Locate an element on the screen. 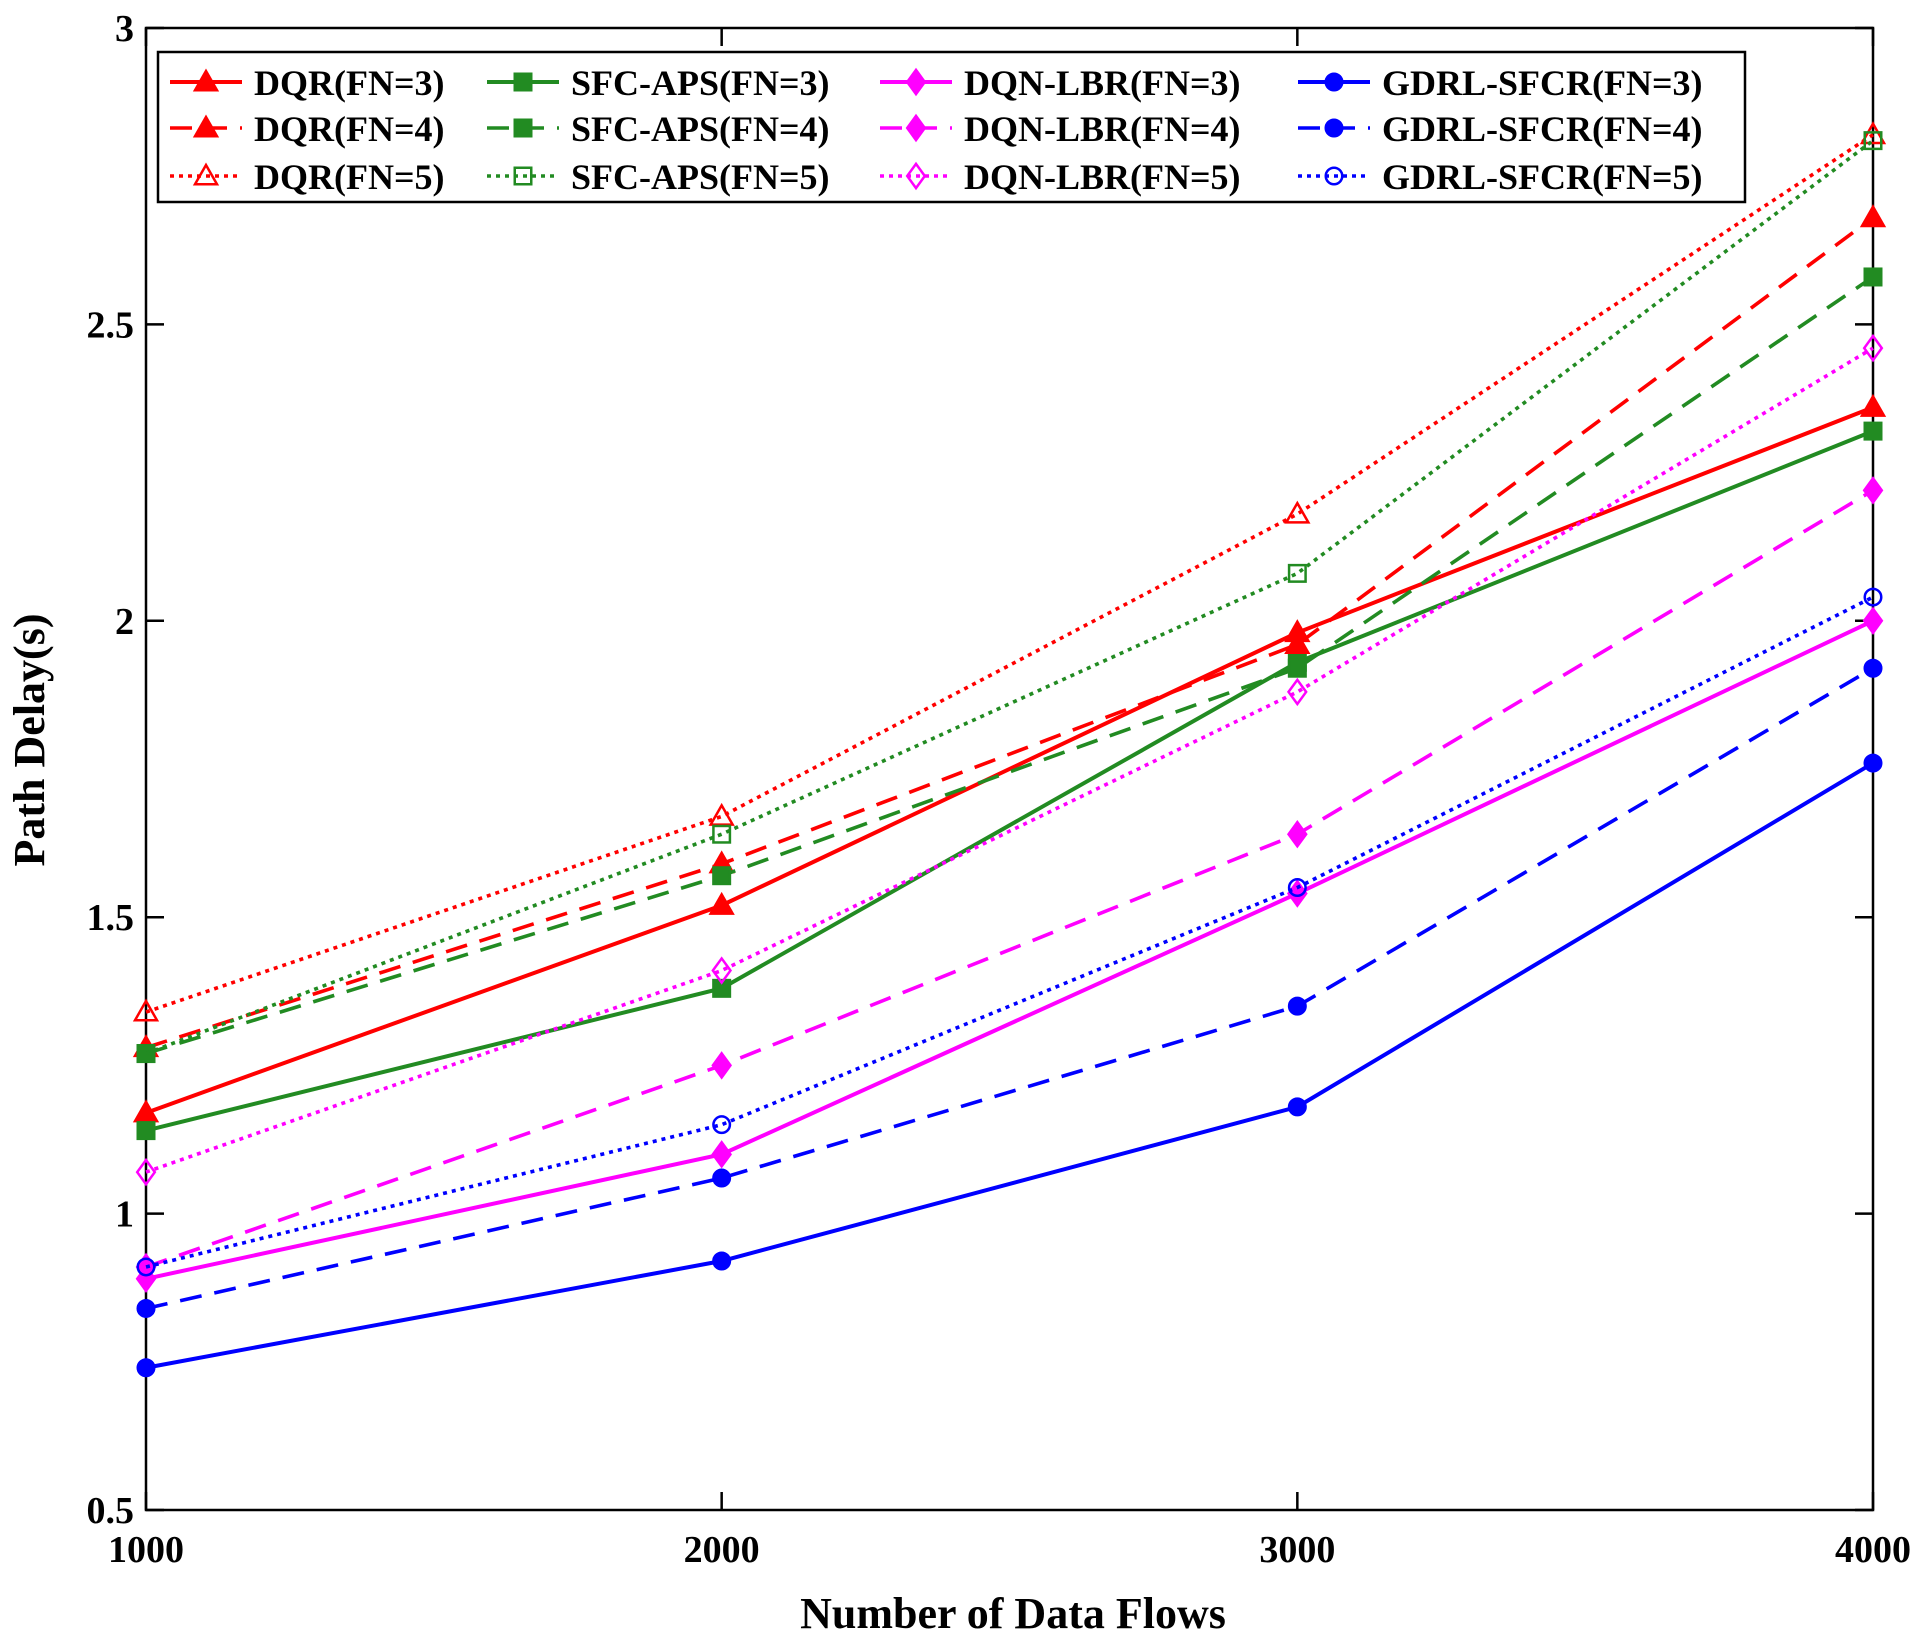 The height and width of the screenshot is (1643, 1931). legend-item: SFC-APS(FN=5) is located at coordinates (658, 177).